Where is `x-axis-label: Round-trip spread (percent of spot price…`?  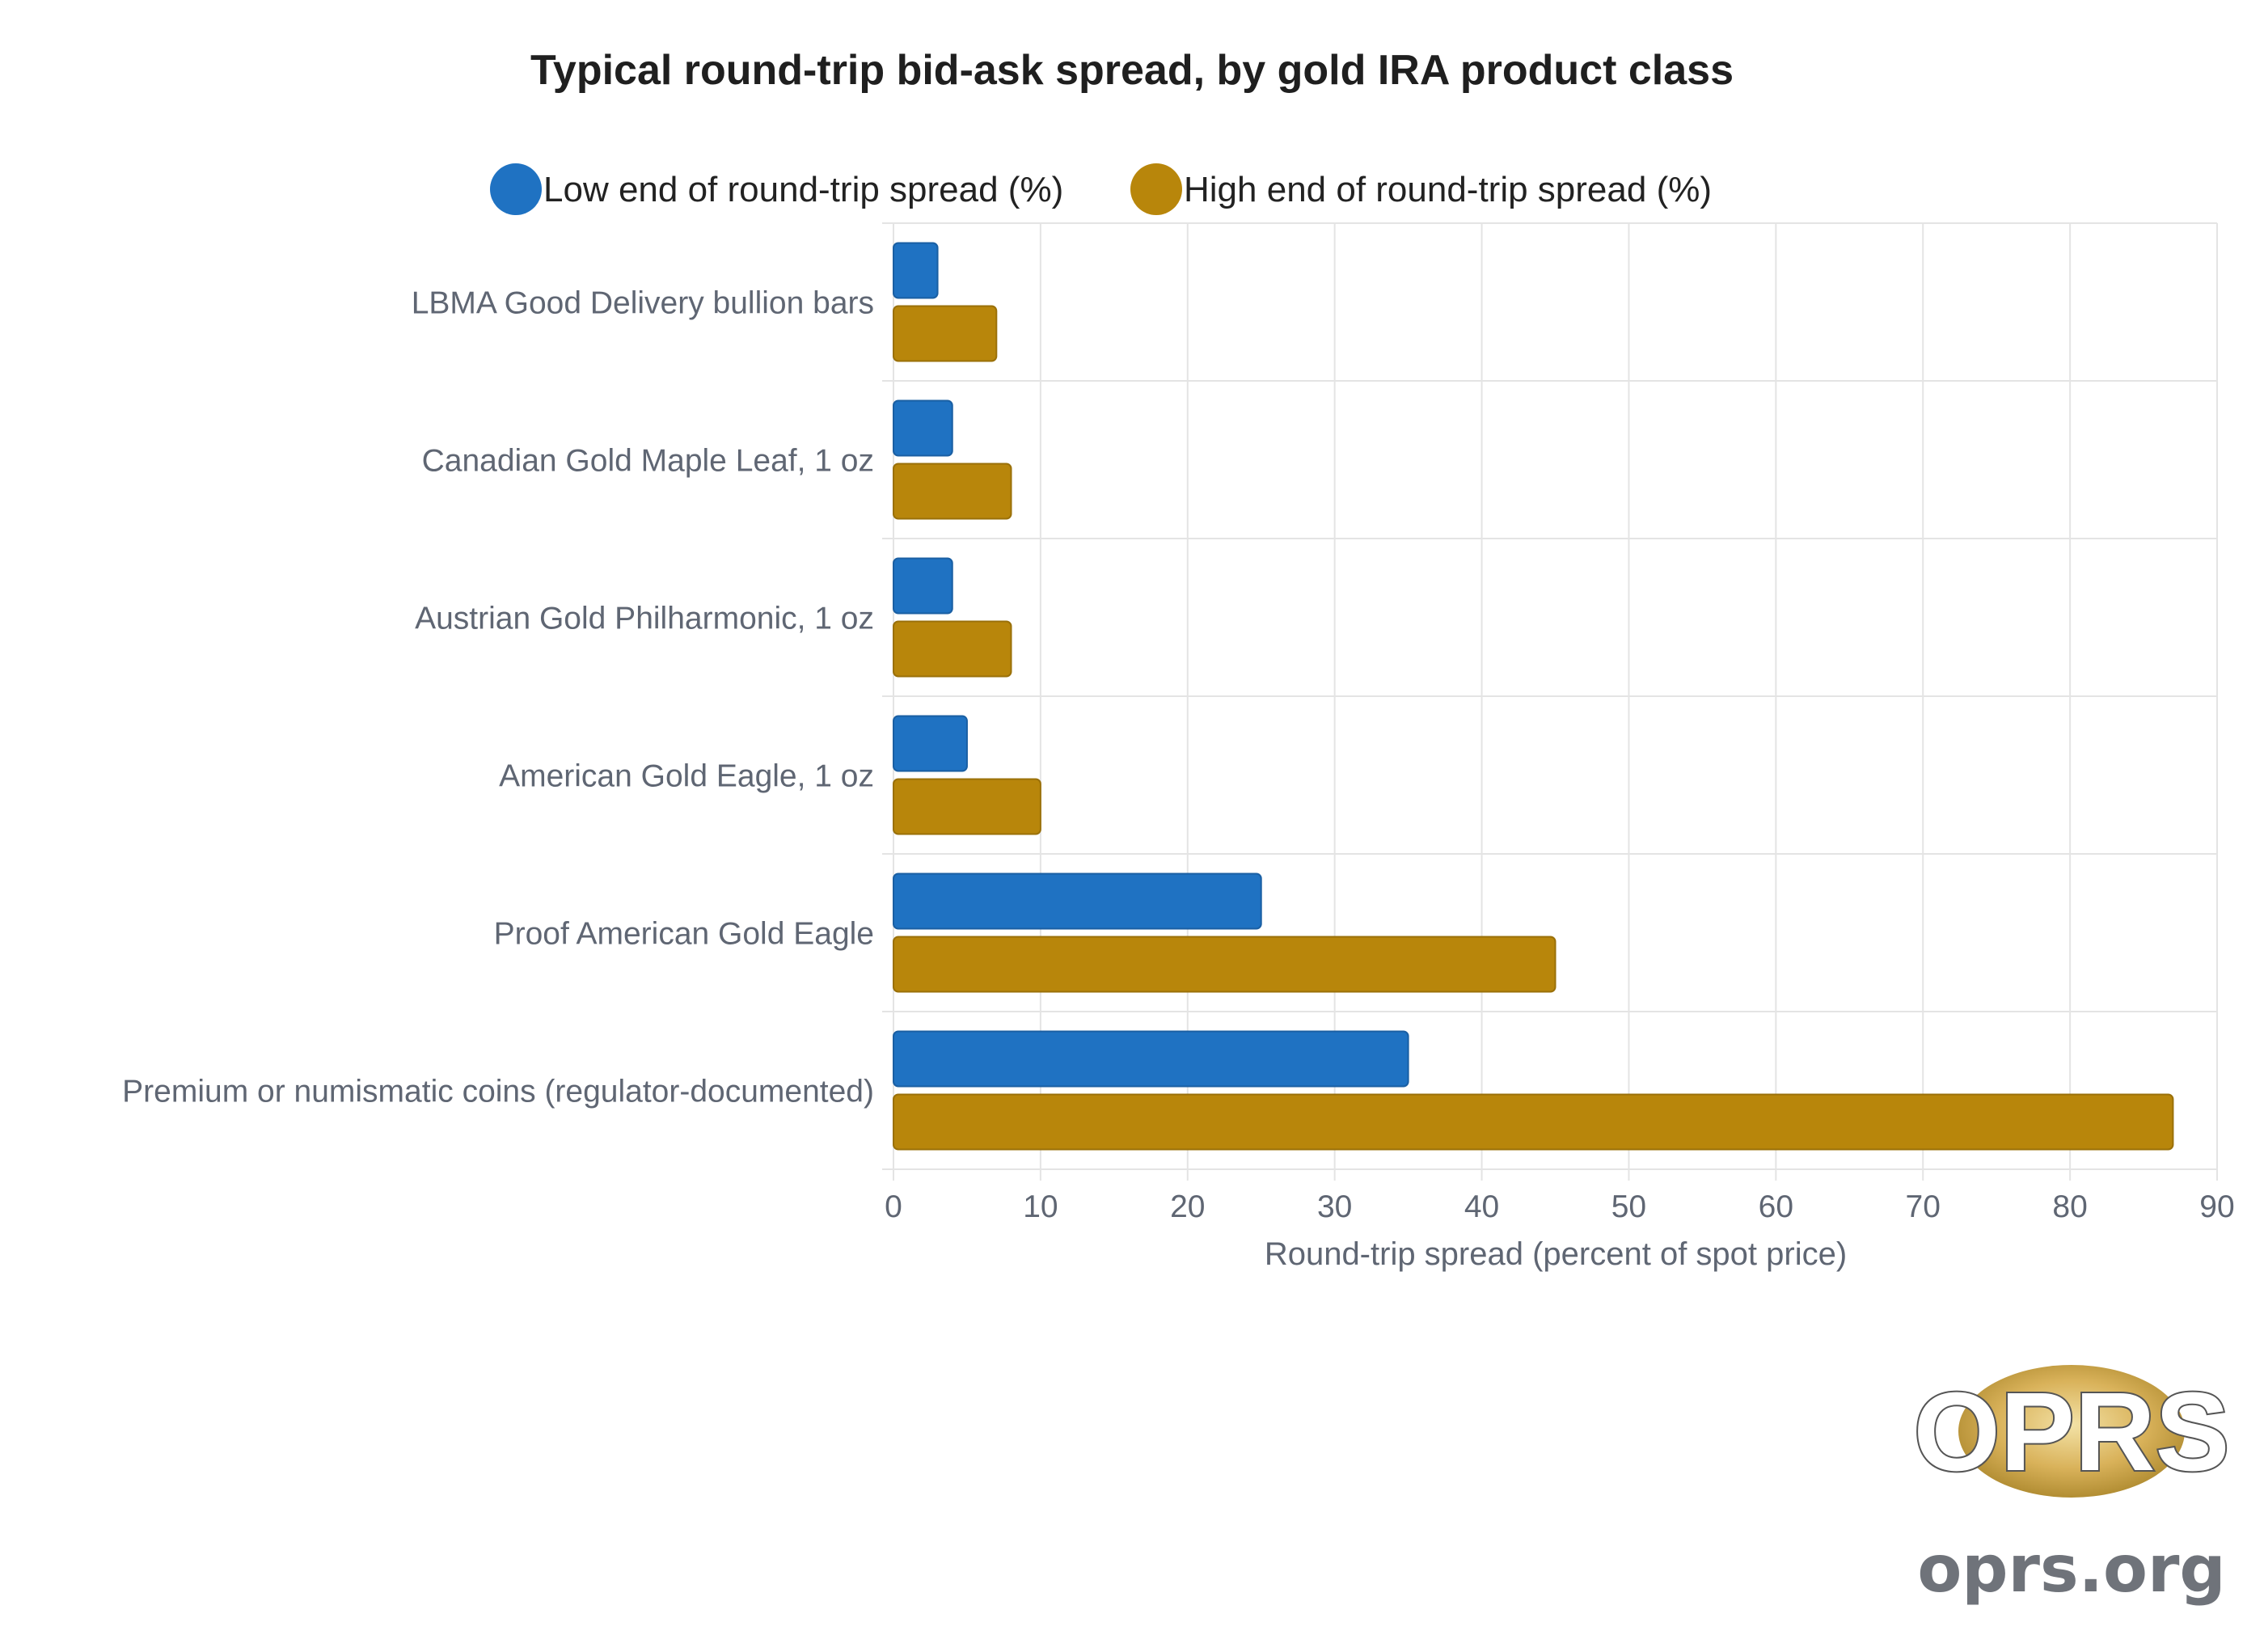 x-axis-label: Round-trip spread (percent of spot price… is located at coordinates (1556, 1254).